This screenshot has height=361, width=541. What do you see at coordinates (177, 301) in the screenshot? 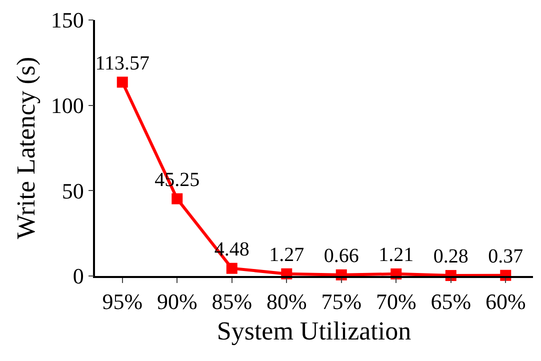
I see `x-tick-label: 90%` at bounding box center [177, 301].